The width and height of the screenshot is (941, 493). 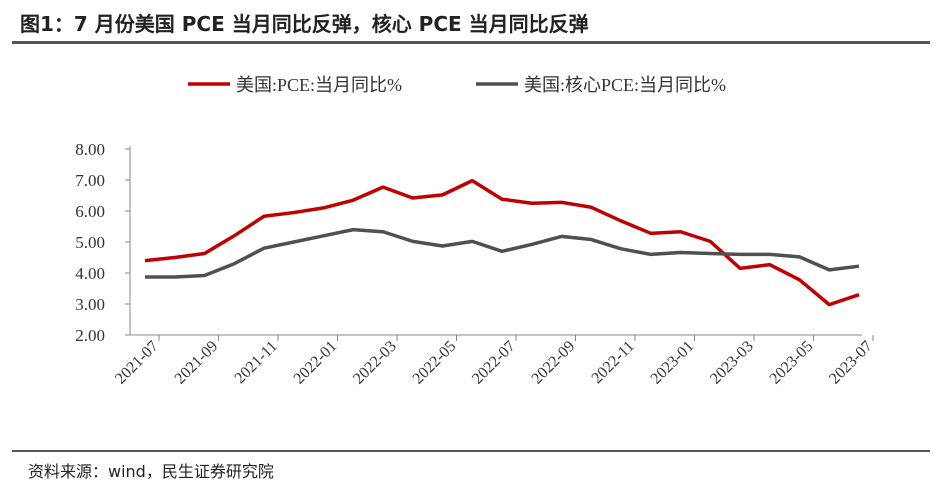 I want to click on y-tick-label: 4.00, so click(x=90, y=273).